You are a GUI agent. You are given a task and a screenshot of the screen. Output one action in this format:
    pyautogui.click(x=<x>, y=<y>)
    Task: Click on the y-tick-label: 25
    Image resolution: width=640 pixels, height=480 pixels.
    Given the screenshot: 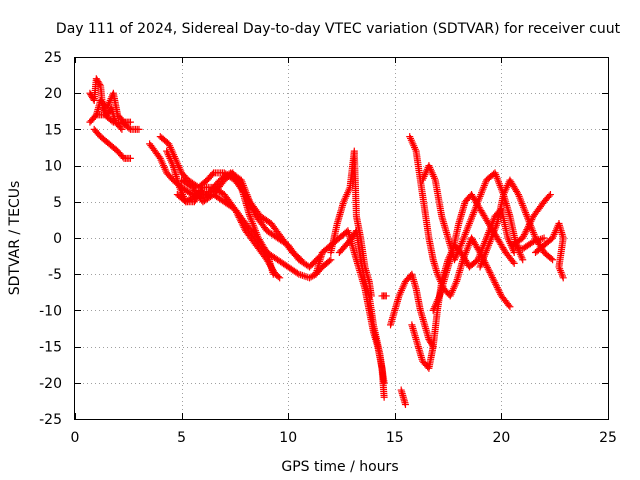 What is the action you would take?
    pyautogui.click(x=53, y=58)
    